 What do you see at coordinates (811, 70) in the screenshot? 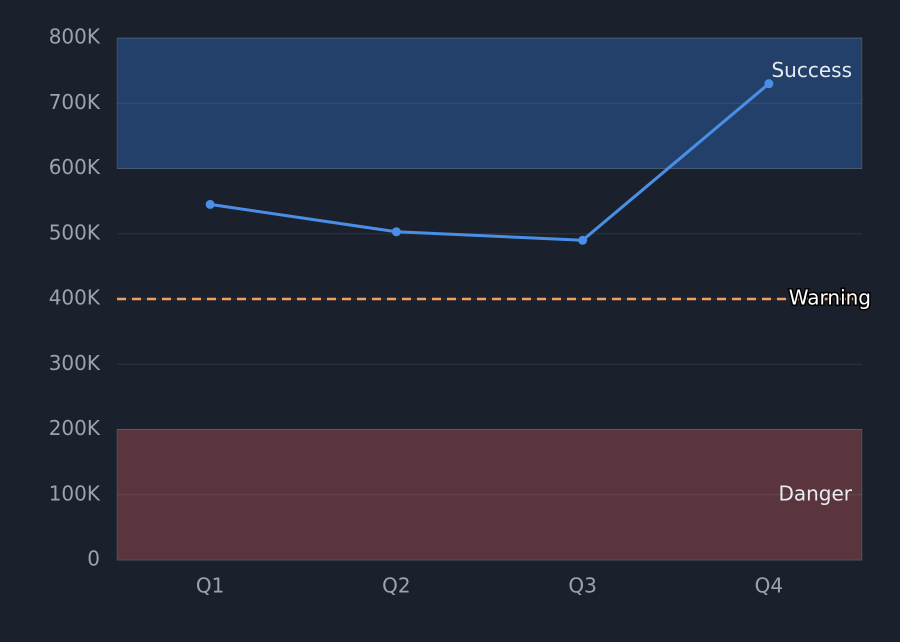
I see `band-label: Success` at bounding box center [811, 70].